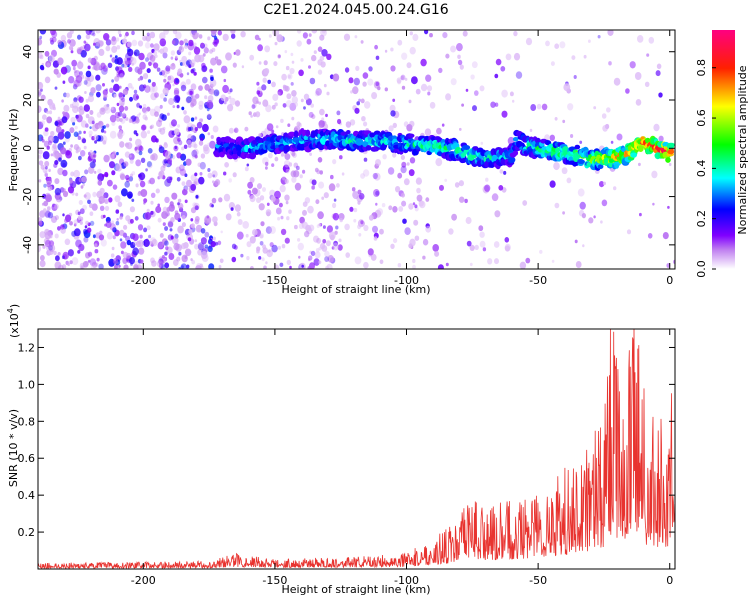 Image resolution: width=750 pixels, height=600 pixels. I want to click on snr-x-tick-label: -50, so click(538, 580).